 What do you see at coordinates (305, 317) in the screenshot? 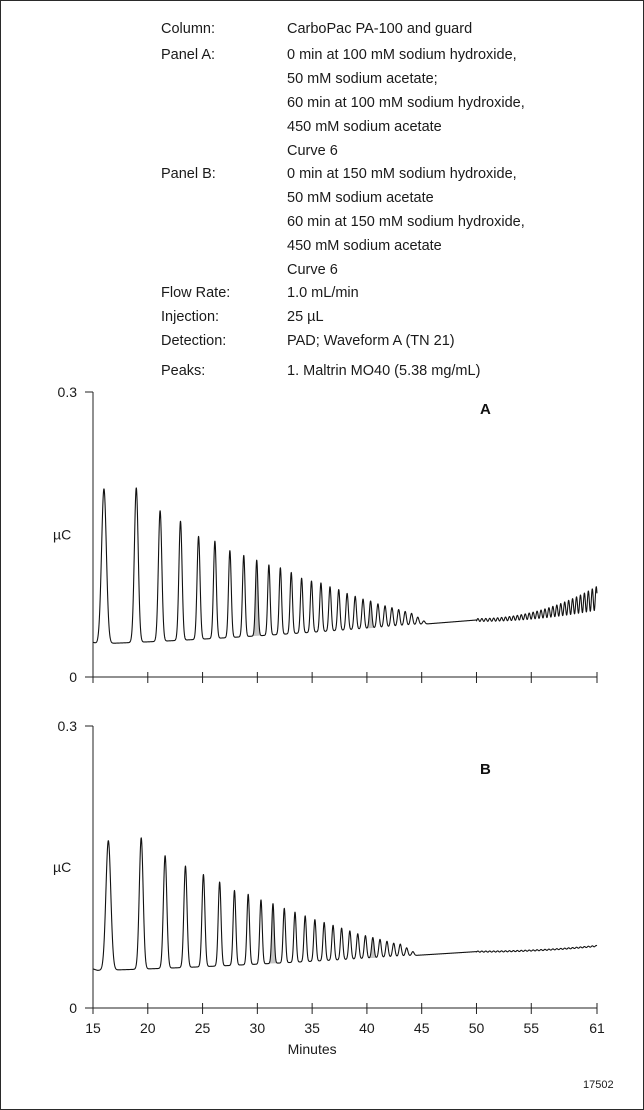
I see `condition-value: 25 µL` at bounding box center [305, 317].